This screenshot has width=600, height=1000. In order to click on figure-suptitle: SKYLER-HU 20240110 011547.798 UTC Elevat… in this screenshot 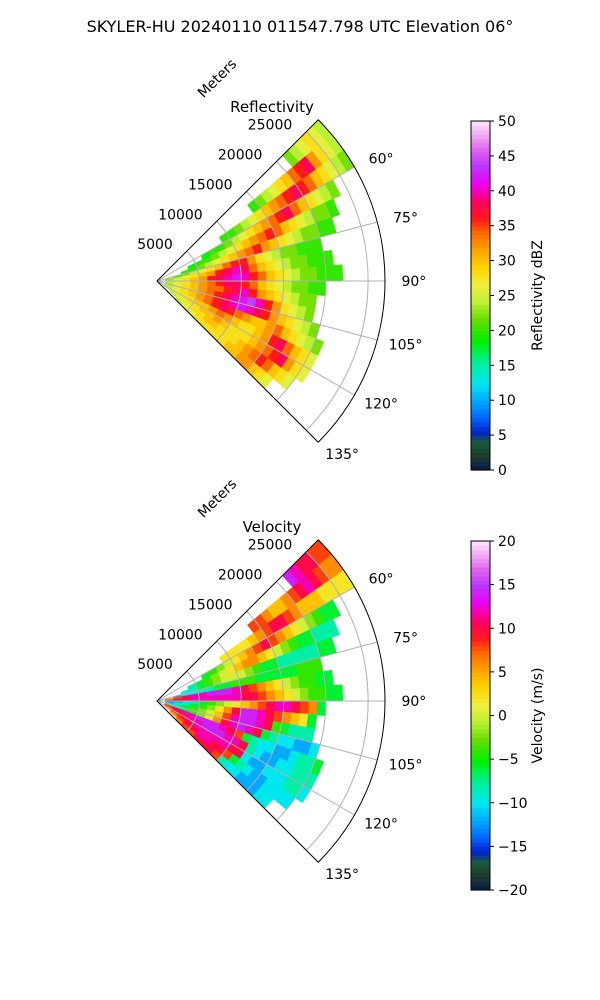, I will do `click(300, 26)`.